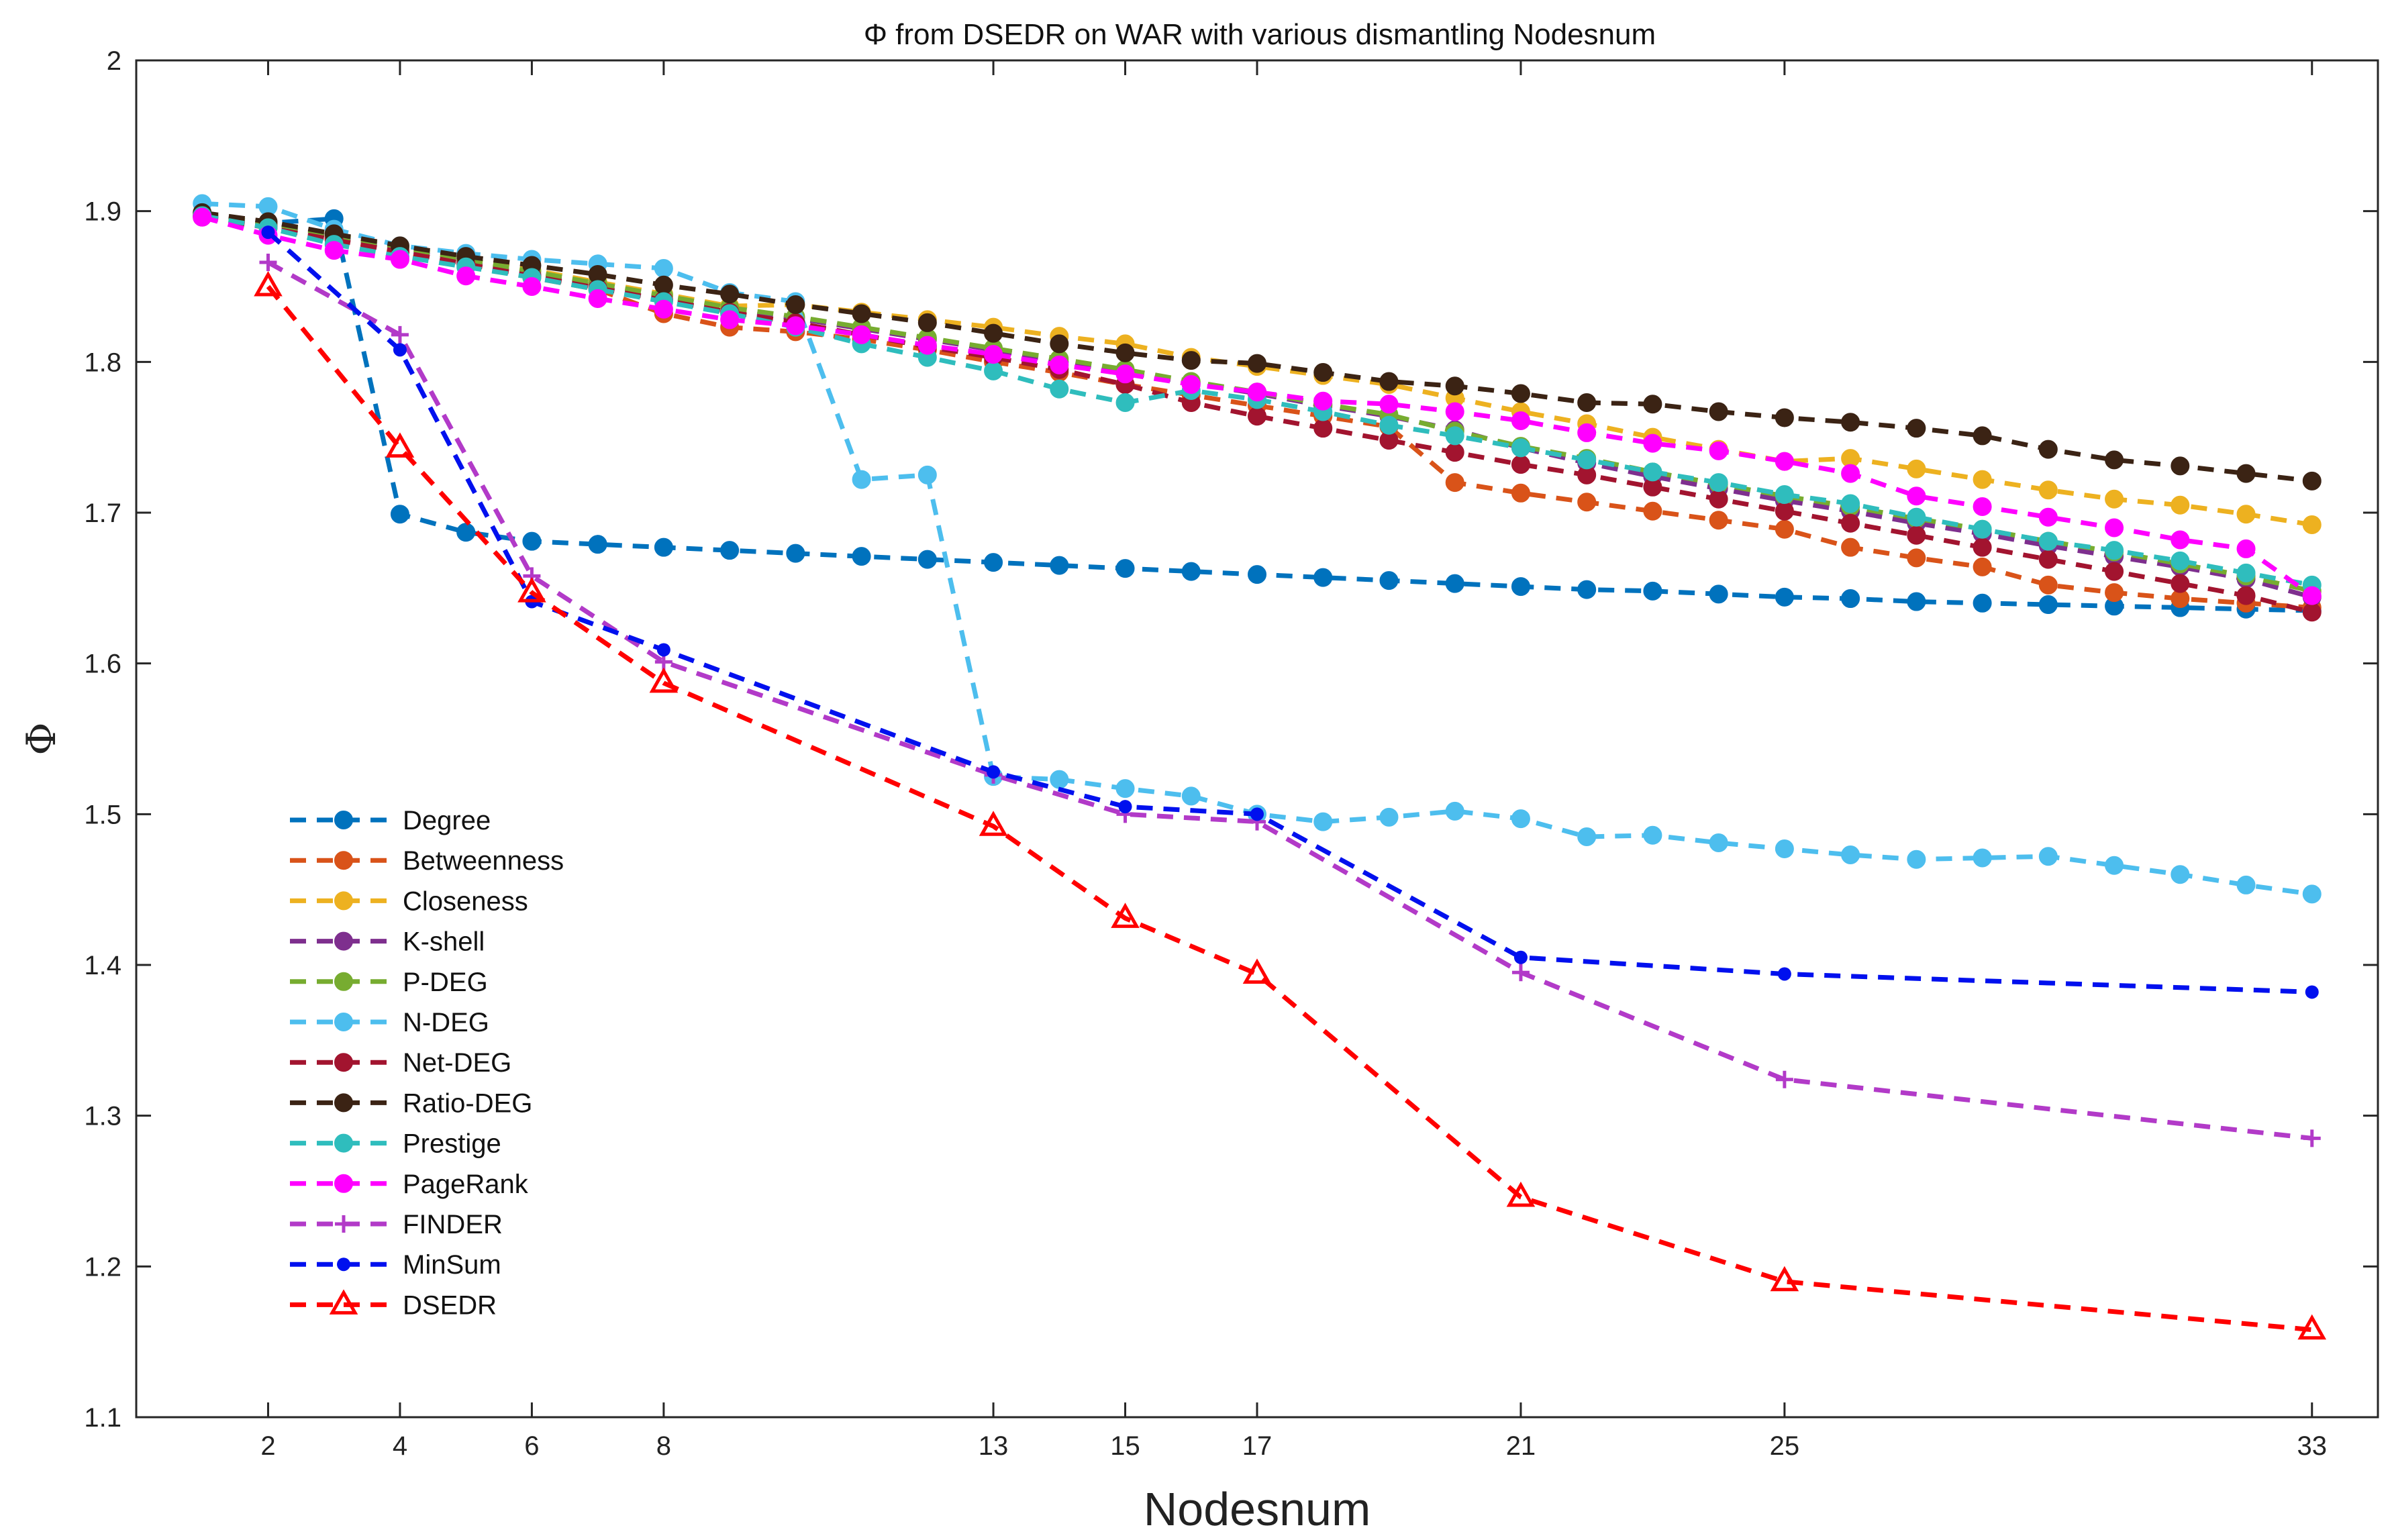  I want to click on legend-label: FINDER, so click(453, 1224).